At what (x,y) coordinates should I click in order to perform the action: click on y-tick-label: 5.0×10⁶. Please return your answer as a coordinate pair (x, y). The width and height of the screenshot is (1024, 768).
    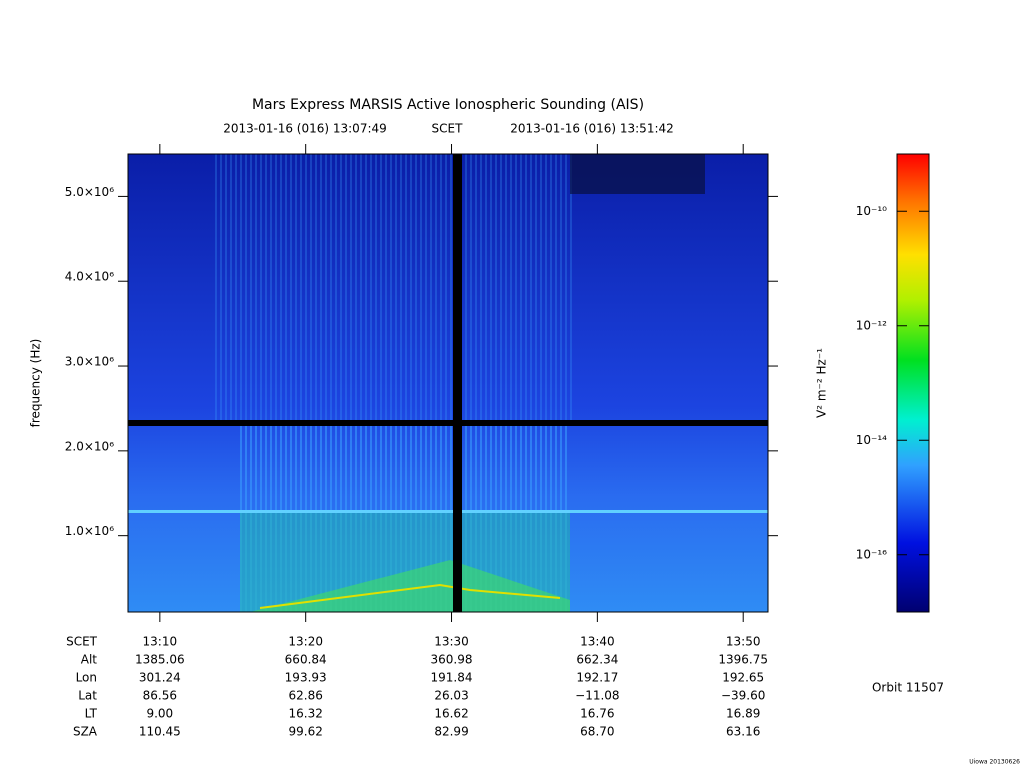
    Looking at the image, I should click on (89, 192).